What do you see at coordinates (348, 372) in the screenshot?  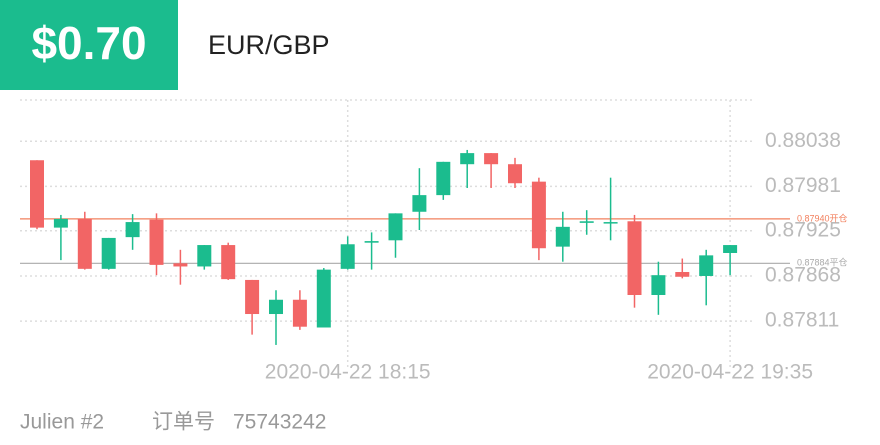 I see `x-tick-label: 2020-04-22 18:15` at bounding box center [348, 372].